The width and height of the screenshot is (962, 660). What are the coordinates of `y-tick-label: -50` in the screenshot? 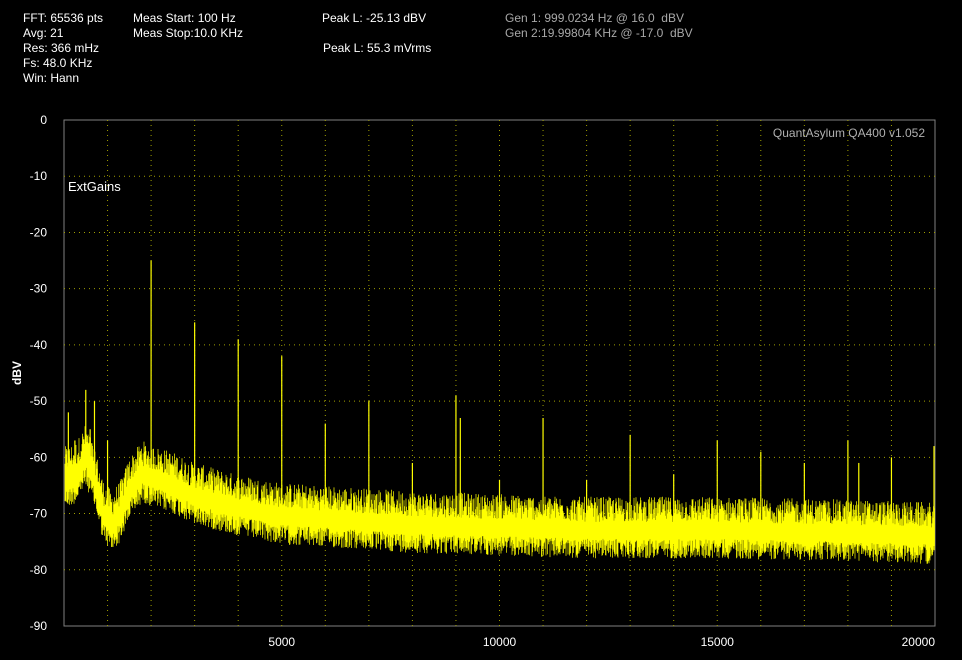 It's located at (39, 401).